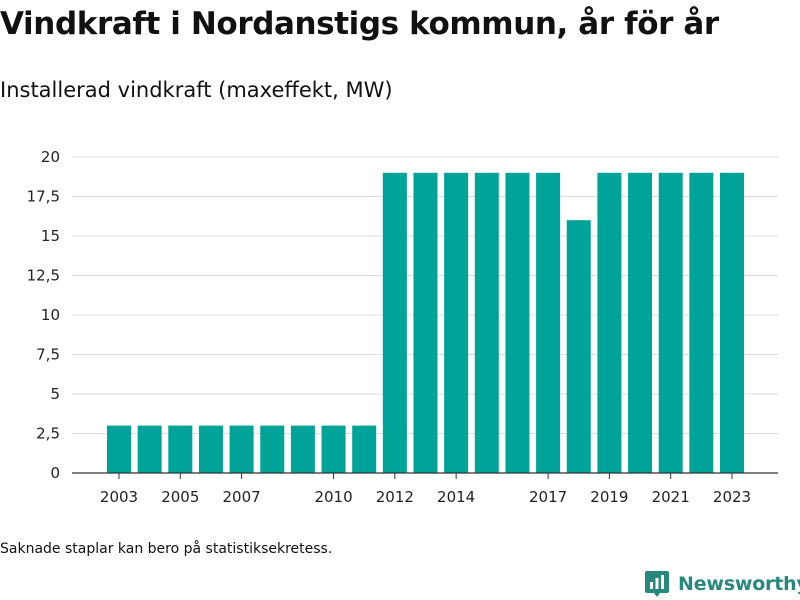 The width and height of the screenshot is (800, 600). Describe the element at coordinates (180, 497) in the screenshot. I see `x-tick-label: 2005` at that location.